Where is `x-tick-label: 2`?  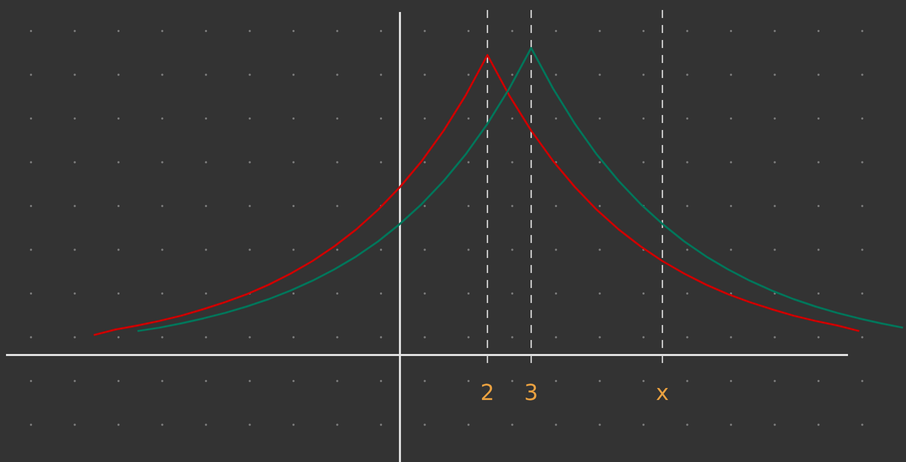
x-tick-label: 2 is located at coordinates (487, 393).